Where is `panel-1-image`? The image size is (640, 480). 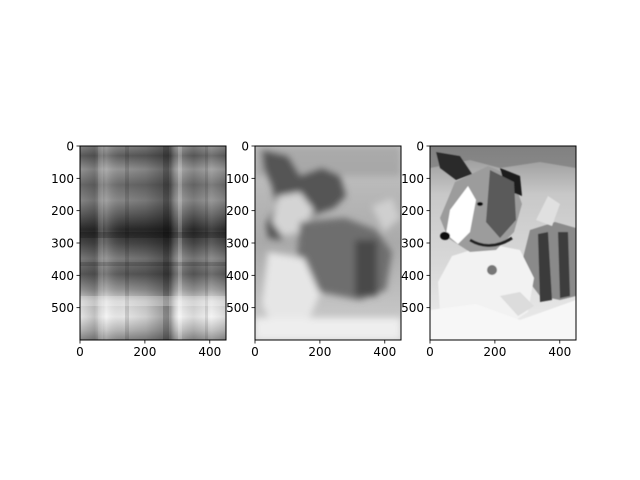 panel-1-image is located at coordinates (153, 243).